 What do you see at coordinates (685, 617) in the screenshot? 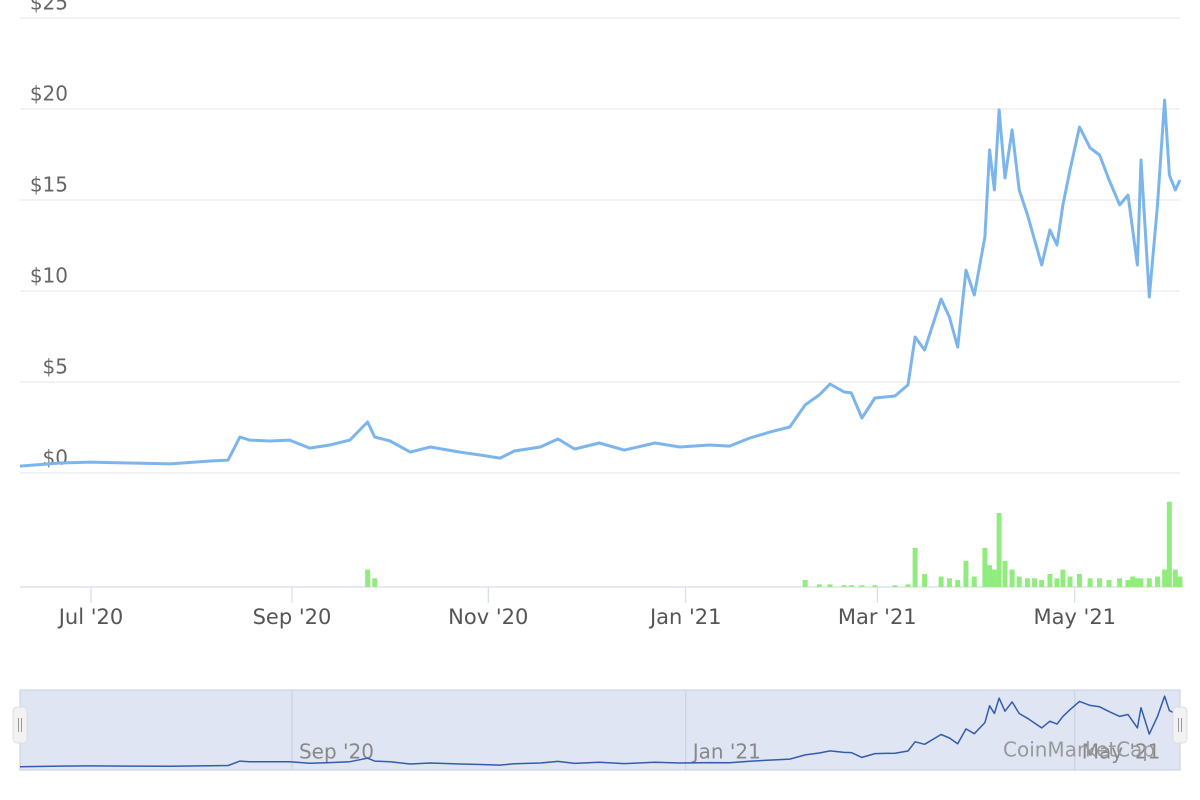
I see `x-tick-label: Jan '21` at bounding box center [685, 617].